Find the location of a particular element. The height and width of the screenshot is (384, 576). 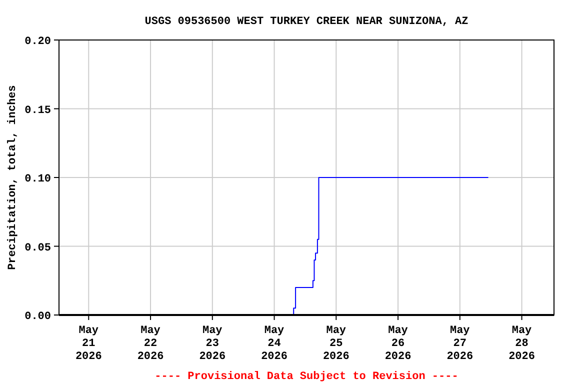

x-tick-label: May 21 2026 is located at coordinates (88, 344).